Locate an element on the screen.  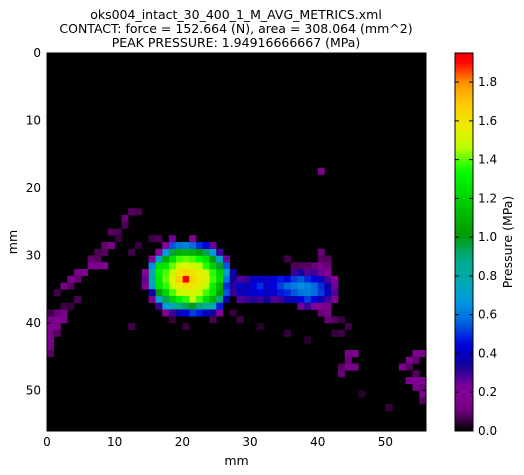
x-tick-label: 50 is located at coordinates (385, 442).